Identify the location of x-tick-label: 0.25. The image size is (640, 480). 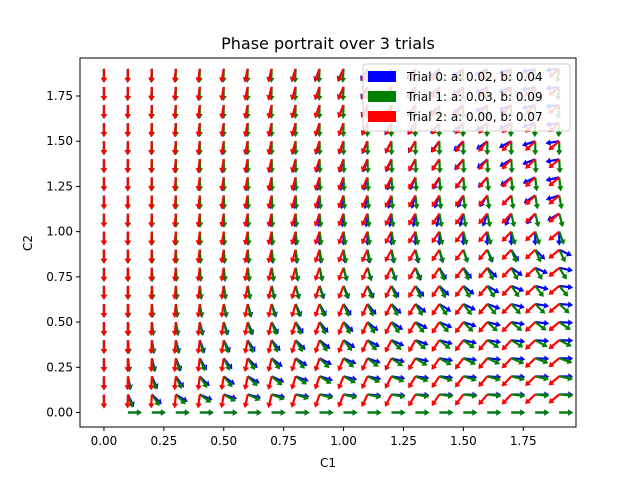
(164, 441).